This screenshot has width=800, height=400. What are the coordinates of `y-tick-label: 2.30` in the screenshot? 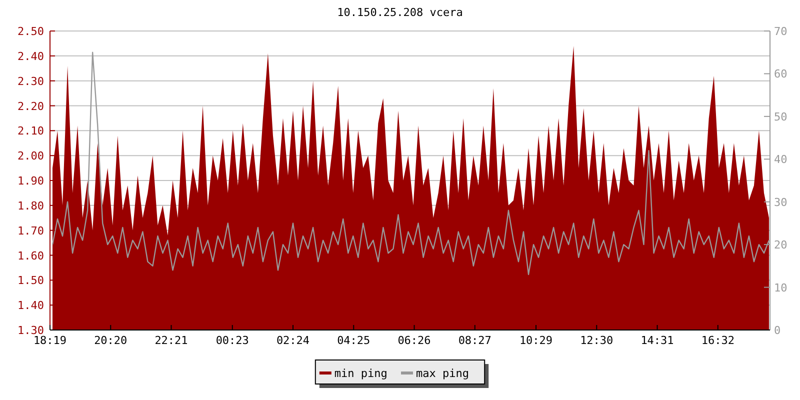 It's located at (31, 81).